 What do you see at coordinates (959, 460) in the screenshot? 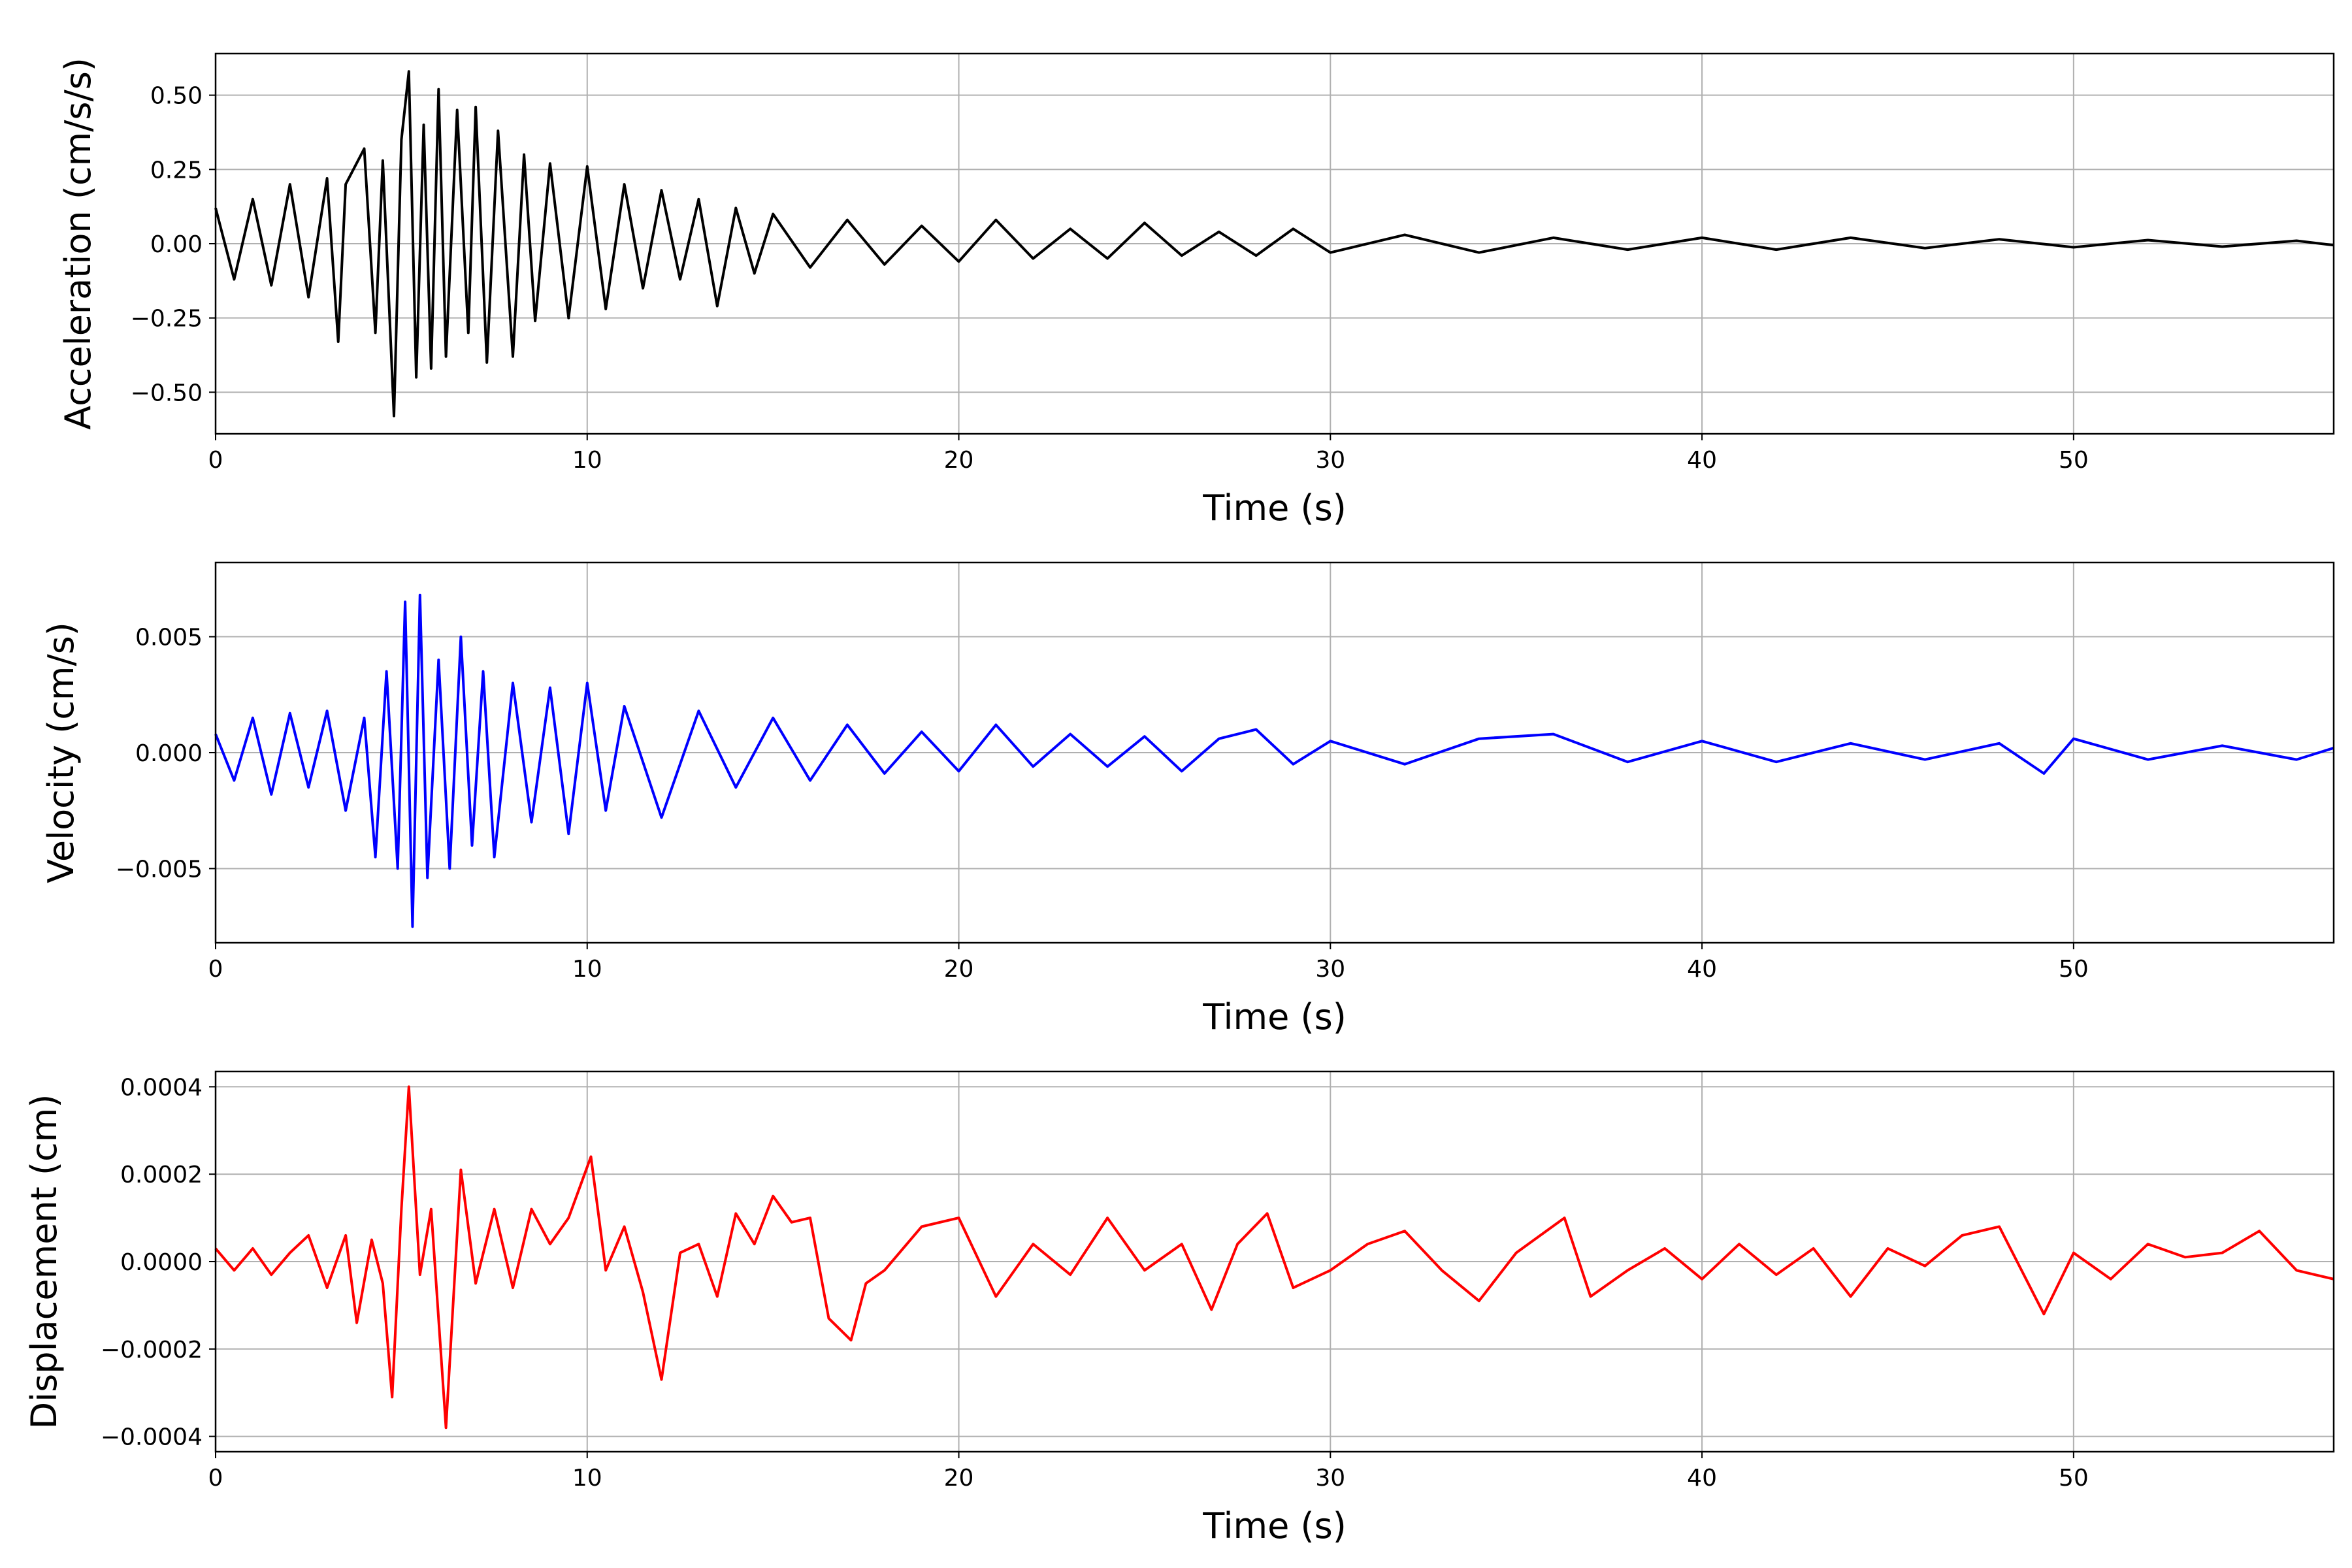
I see `acceleration-xtick-label: 20` at bounding box center [959, 460].